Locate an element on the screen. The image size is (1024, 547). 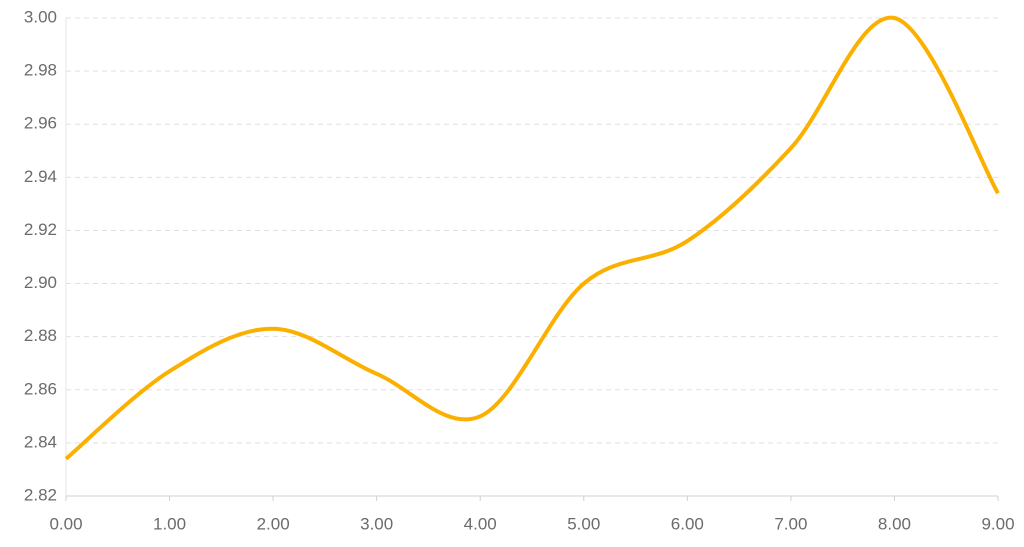
x-tick-label: 1.00 is located at coordinates (169, 523).